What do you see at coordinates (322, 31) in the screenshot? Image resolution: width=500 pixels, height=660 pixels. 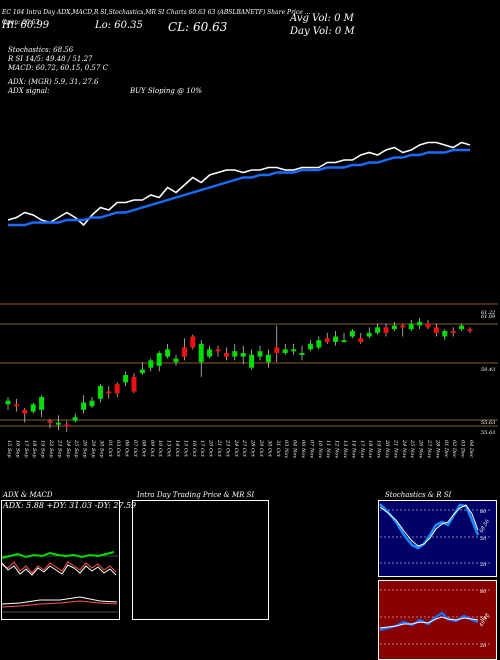 I see `day-vol-label: Day Vol: 0 M` at bounding box center [322, 31].